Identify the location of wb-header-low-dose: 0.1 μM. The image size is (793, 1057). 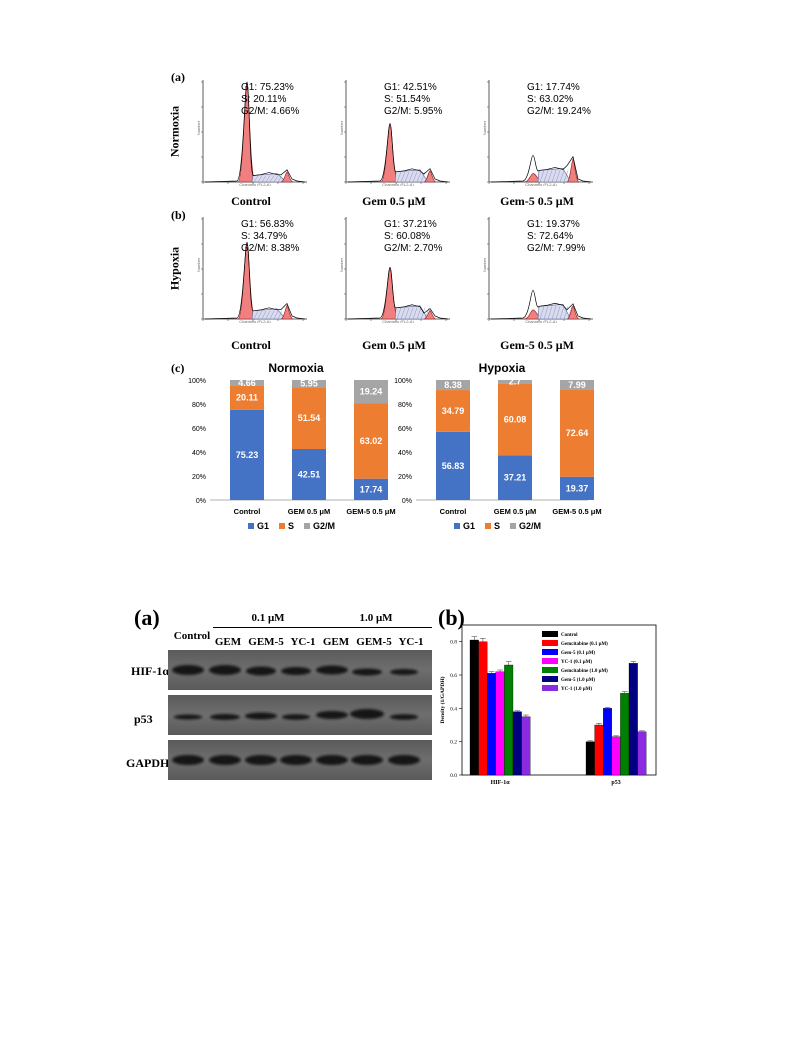
(268, 618).